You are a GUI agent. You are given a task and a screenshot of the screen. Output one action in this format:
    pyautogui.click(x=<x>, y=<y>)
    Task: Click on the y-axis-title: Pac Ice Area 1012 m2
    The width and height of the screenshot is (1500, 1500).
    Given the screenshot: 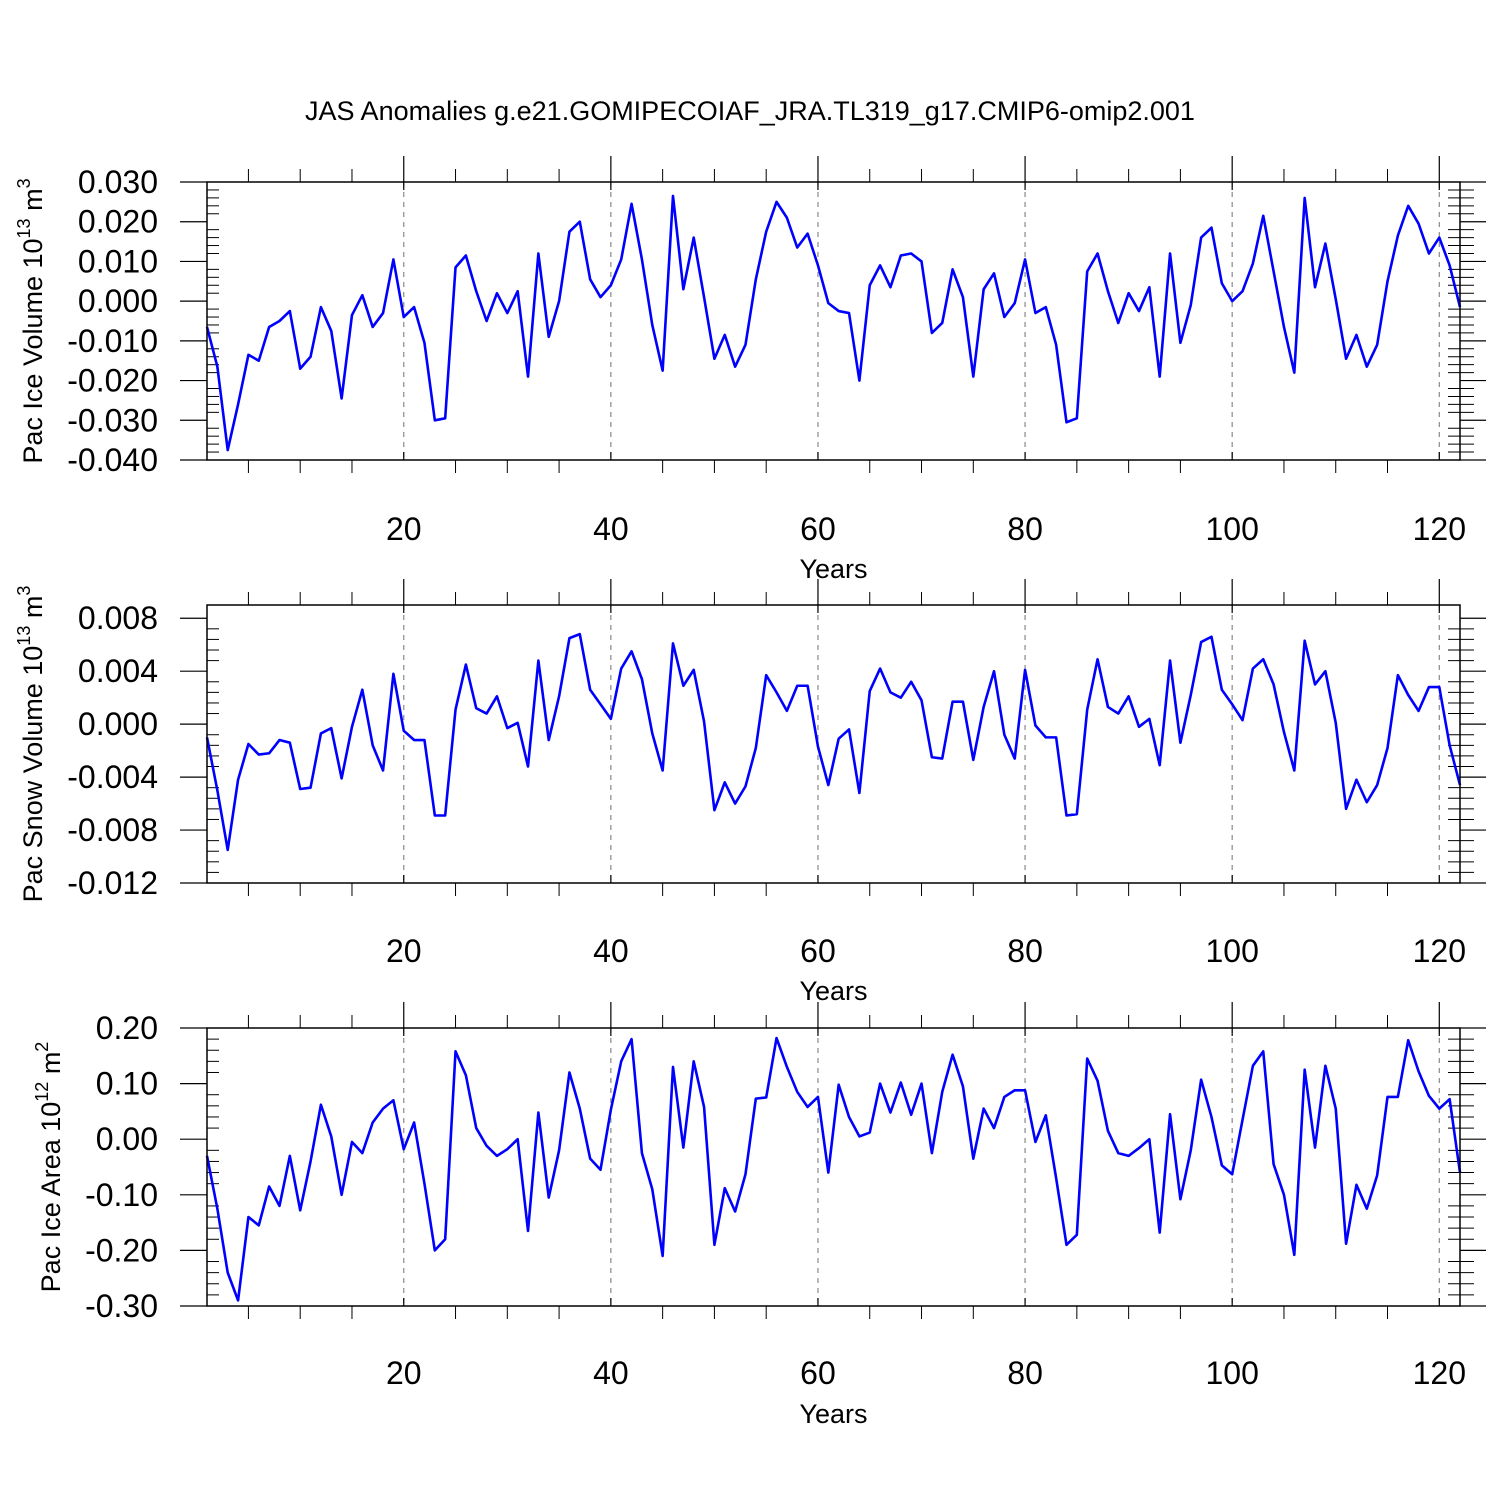 What is the action you would take?
    pyautogui.click(x=49, y=1167)
    